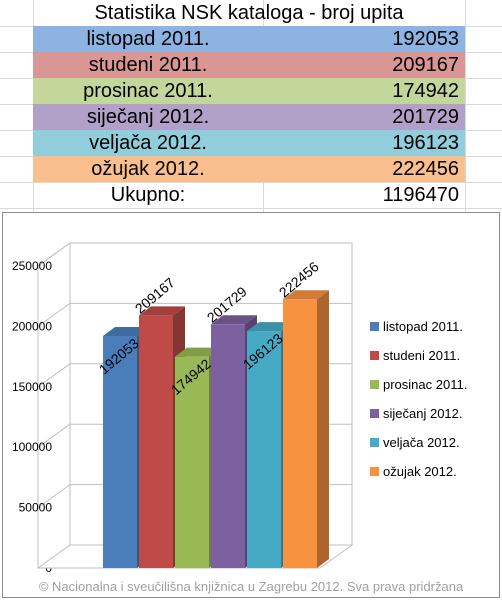  I want to click on value-cell: 222456, so click(425, 169).